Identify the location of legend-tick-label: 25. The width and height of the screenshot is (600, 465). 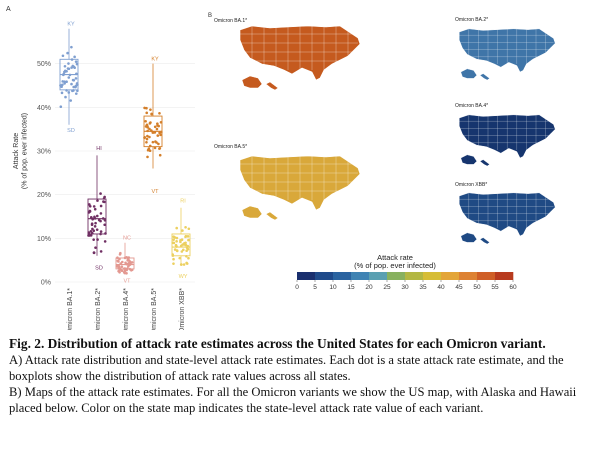
(387, 287).